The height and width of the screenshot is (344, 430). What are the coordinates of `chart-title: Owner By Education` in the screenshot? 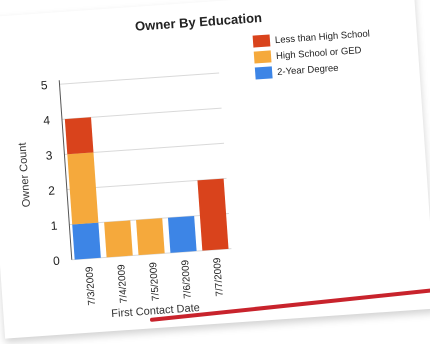 It's located at (199, 22).